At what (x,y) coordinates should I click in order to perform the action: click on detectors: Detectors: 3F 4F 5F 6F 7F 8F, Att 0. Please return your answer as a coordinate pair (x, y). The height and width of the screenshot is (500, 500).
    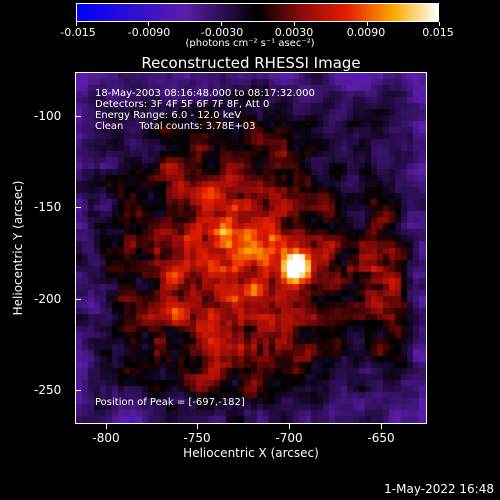
    Looking at the image, I should click on (182, 104).